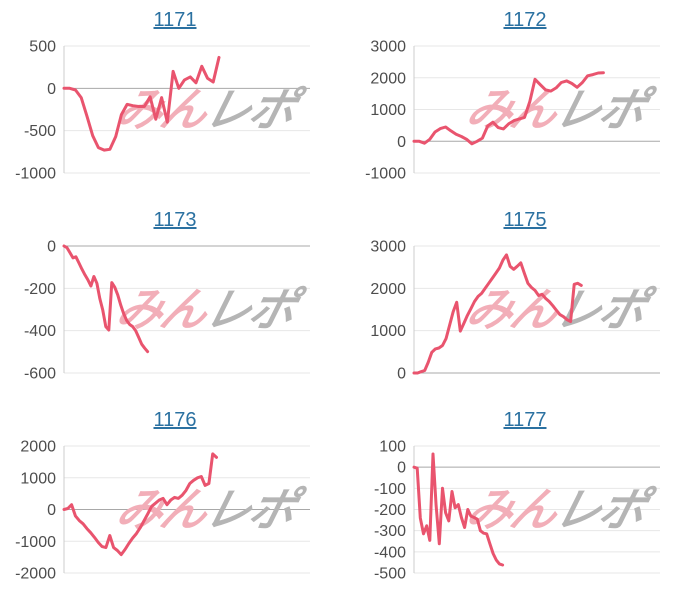  I want to click on y-tick-label: 500, so click(42, 47).